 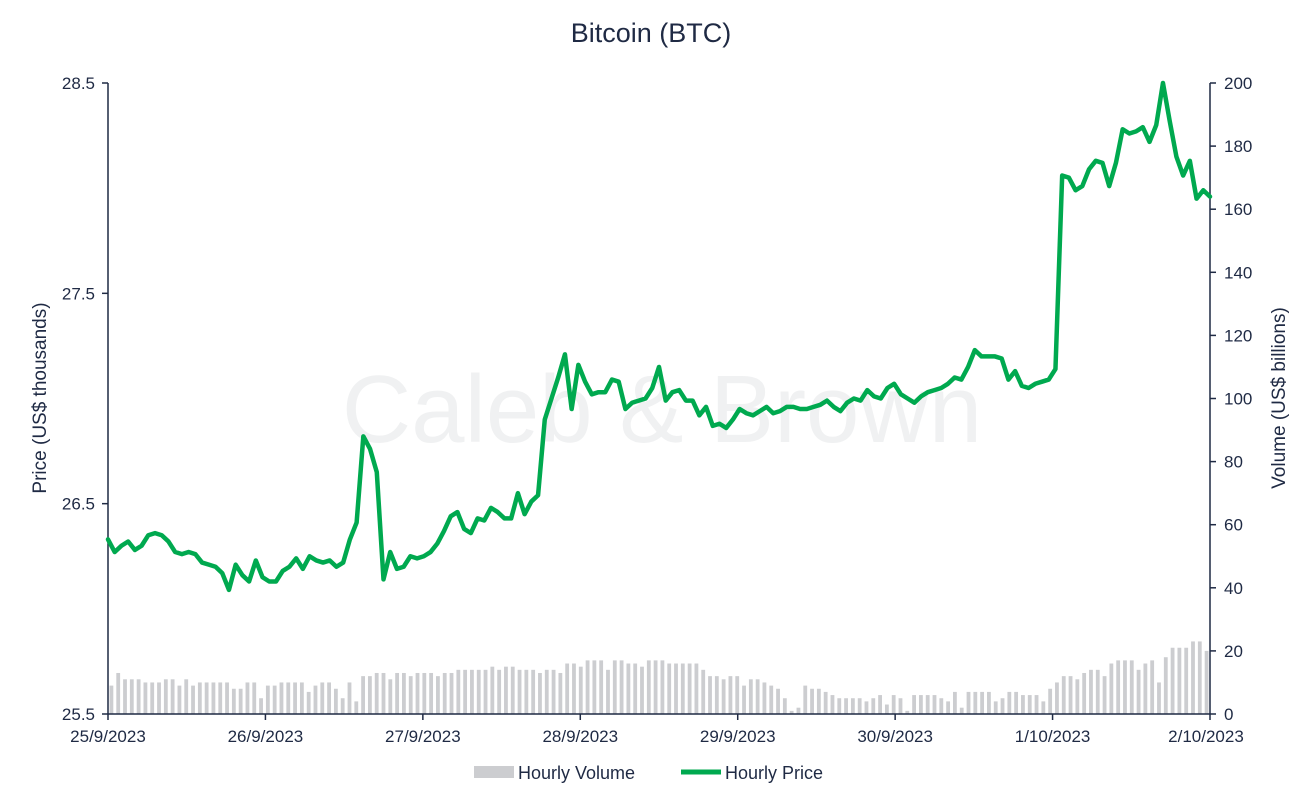 I want to click on x-tick-label: 29/9/2023, so click(x=738, y=736).